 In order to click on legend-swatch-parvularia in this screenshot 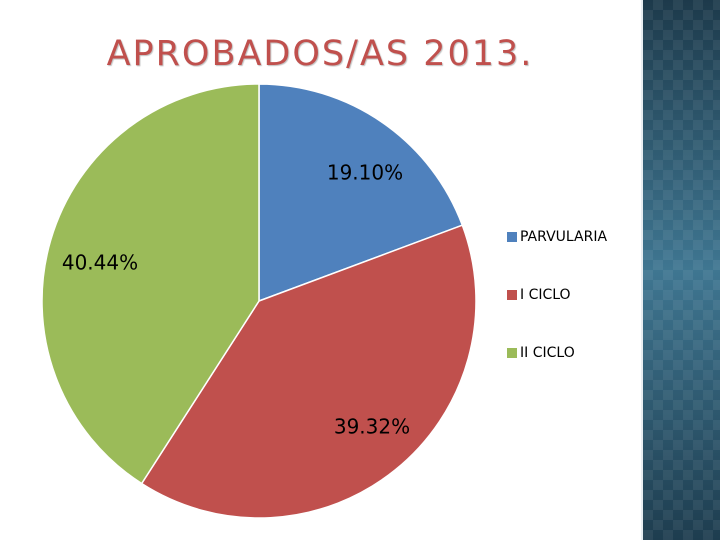, I will do `click(512, 237)`.